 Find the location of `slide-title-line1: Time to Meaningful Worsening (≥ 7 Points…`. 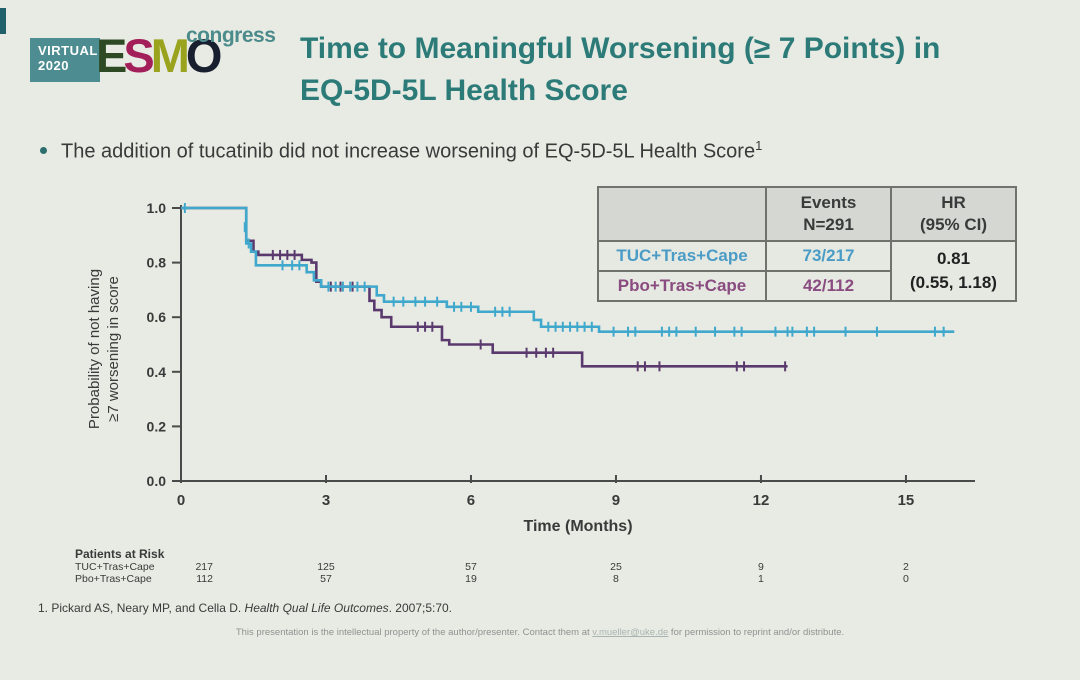

slide-title-line1: Time to Meaningful Worsening (≥ 7 Points… is located at coordinates (620, 48).